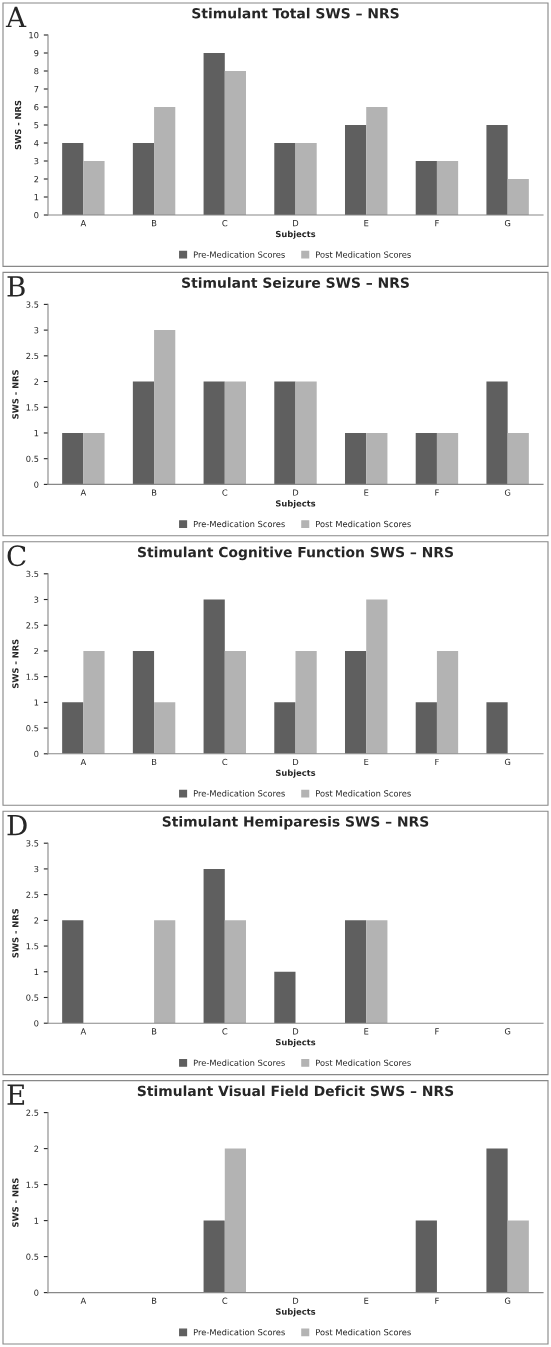 Image resolution: width=551 pixels, height=1347 pixels. I want to click on legend-label: Post Medication Scores, so click(363, 254).